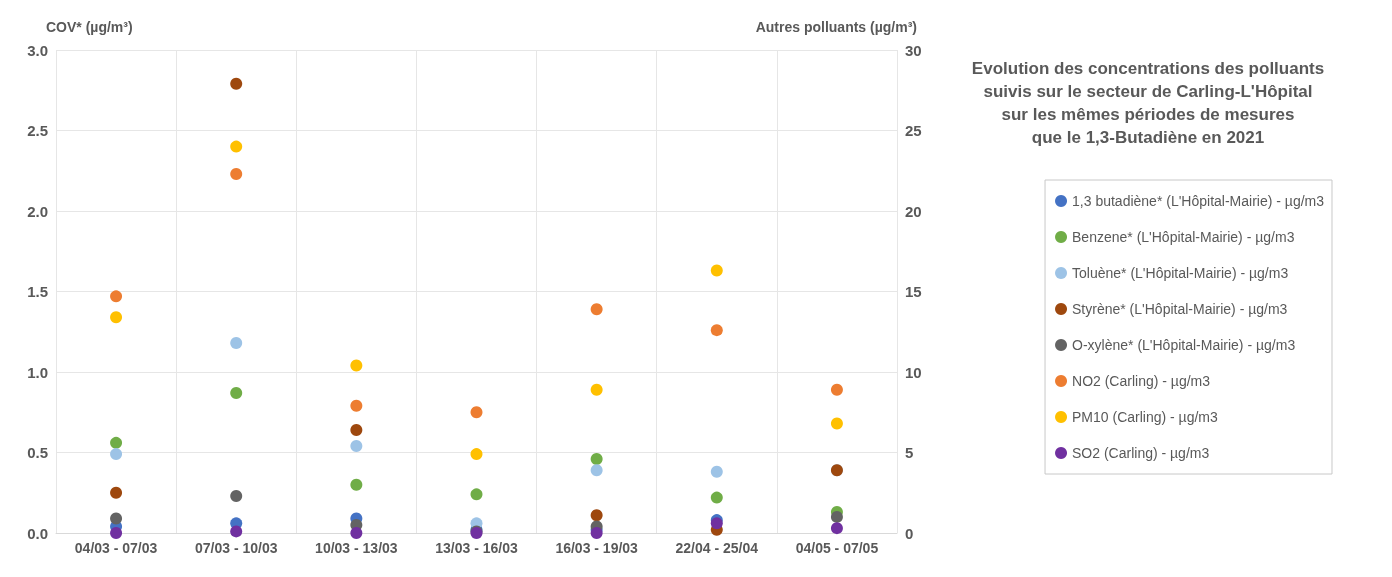 The image size is (1392, 577). What do you see at coordinates (37, 372) in the screenshot?
I see `y-tick-label: 1.0` at bounding box center [37, 372].